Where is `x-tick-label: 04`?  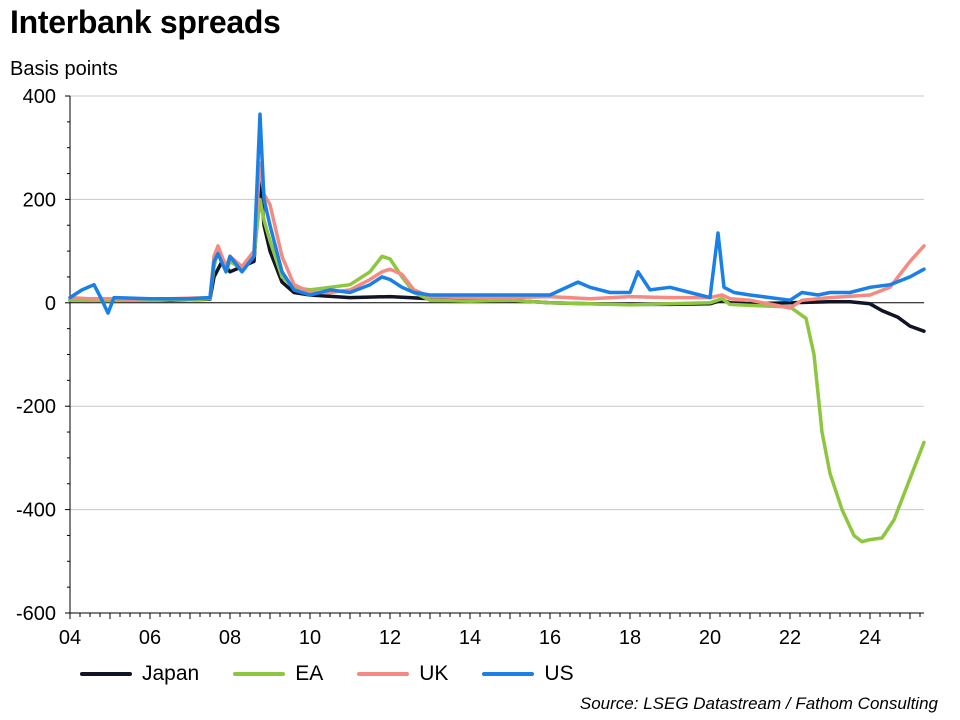 x-tick-label: 04 is located at coordinates (70, 638).